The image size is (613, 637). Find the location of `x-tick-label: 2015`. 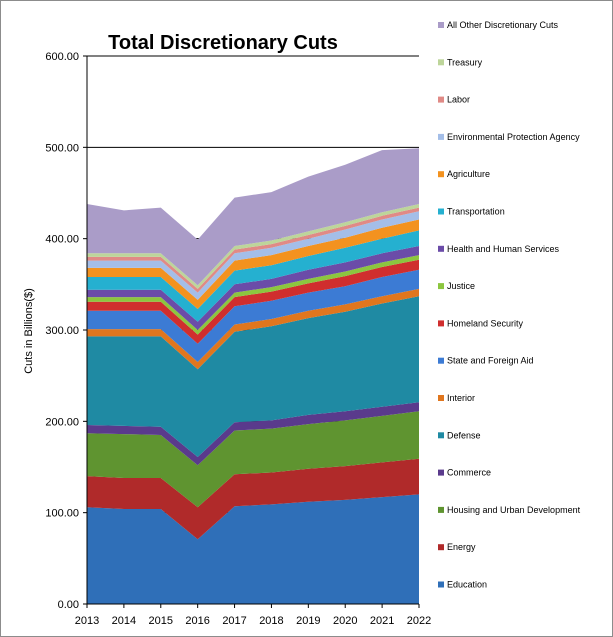

x-tick-label: 2015 is located at coordinates (161, 621).